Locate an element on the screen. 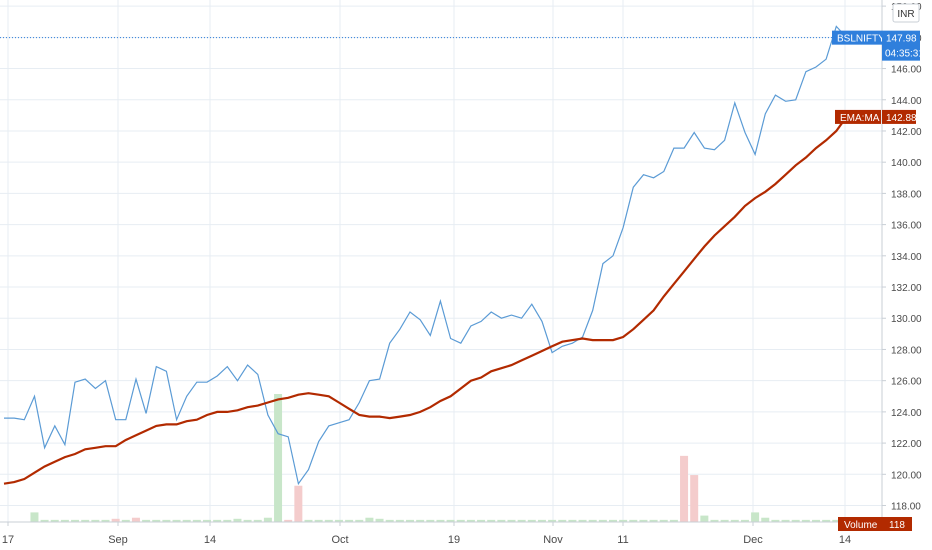 The height and width of the screenshot is (550, 932). currency-button: INR is located at coordinates (906, 13).